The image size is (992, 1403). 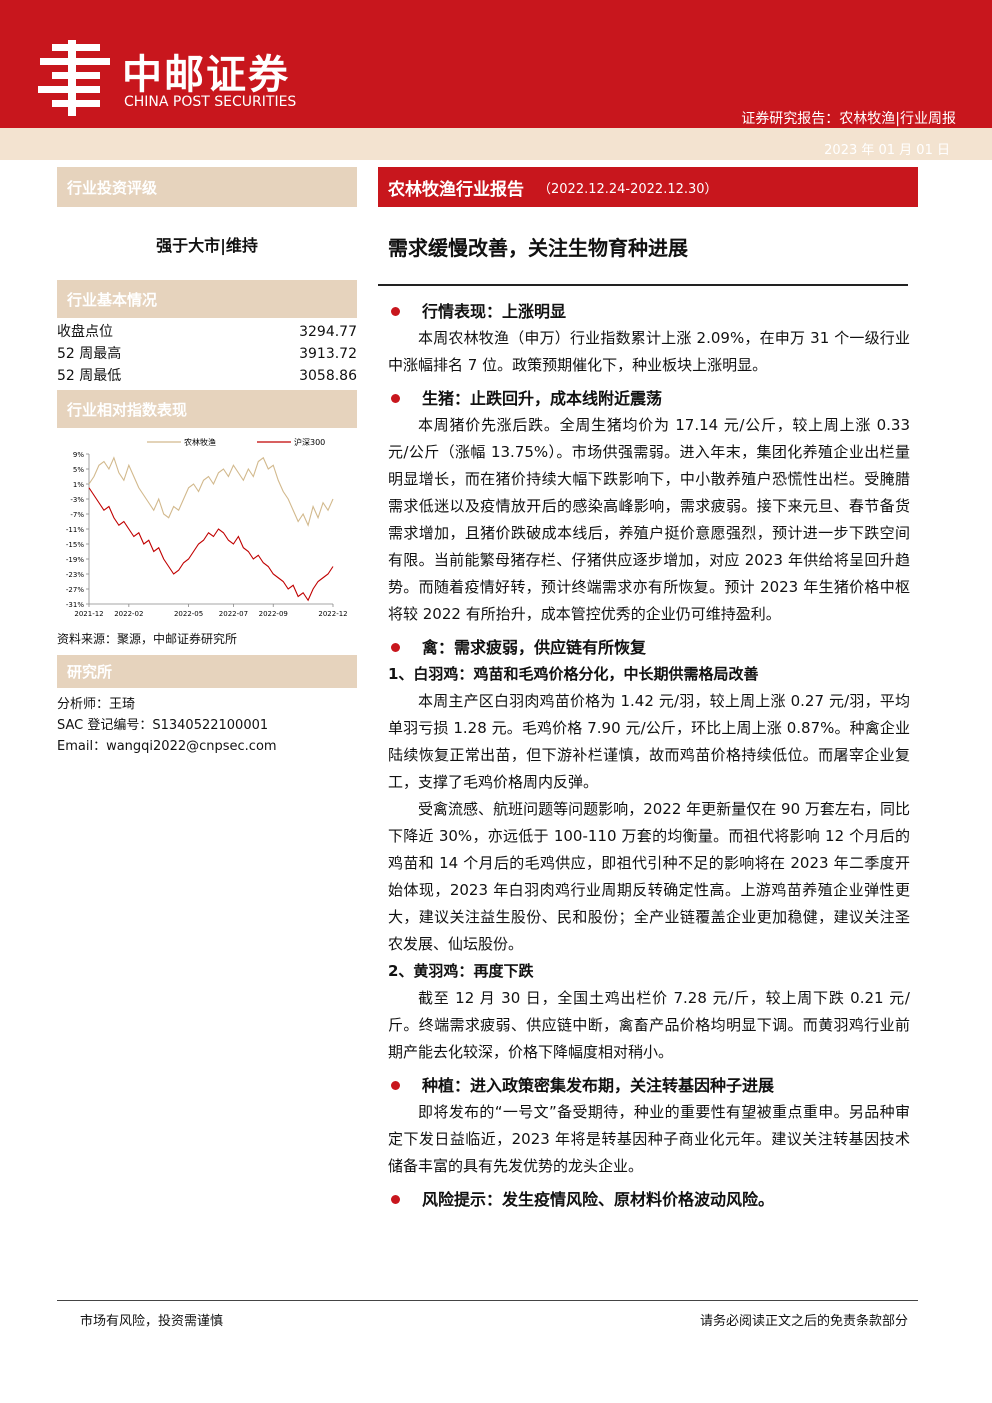 I want to click on y-tick-label: -31%, so click(x=75, y=605).